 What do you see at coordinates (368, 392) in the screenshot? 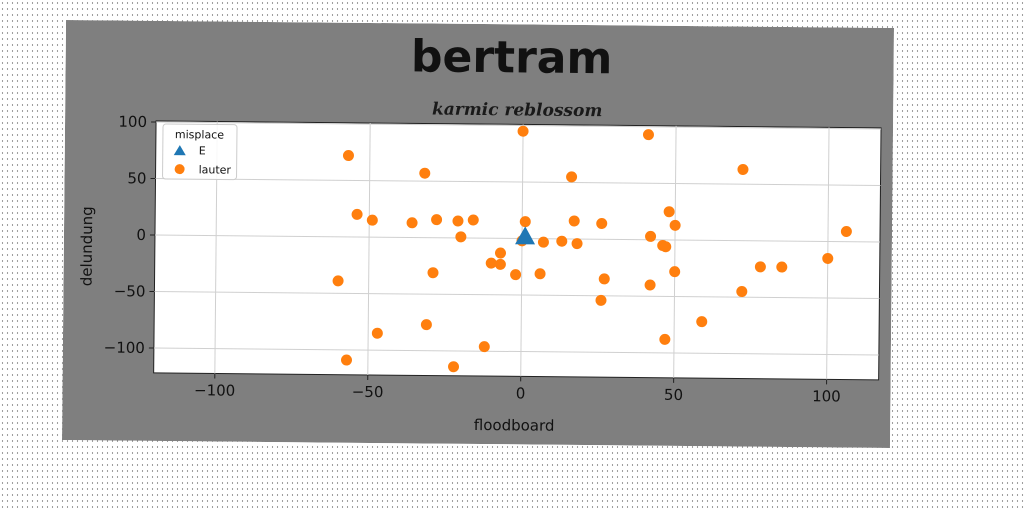
I see `x-tick-label: −50` at bounding box center [368, 392].